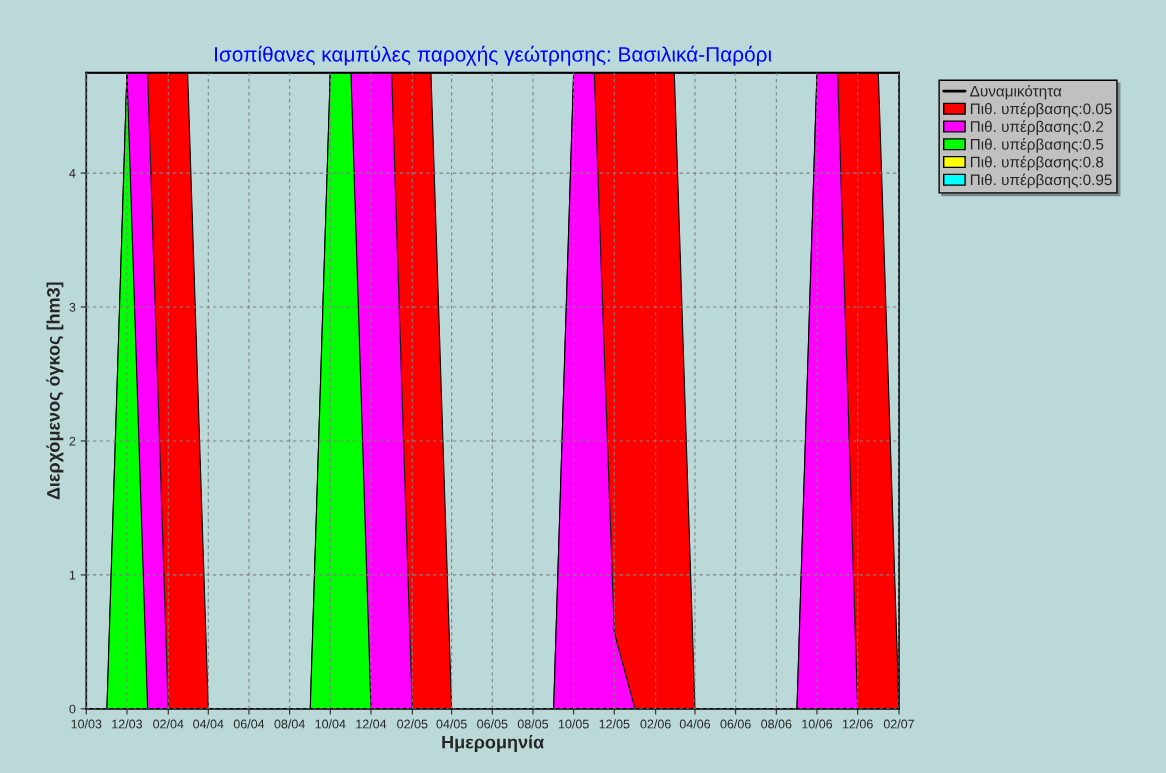 This screenshot has width=1166, height=773. I want to click on x-tick-label: 12/06, so click(857, 724).